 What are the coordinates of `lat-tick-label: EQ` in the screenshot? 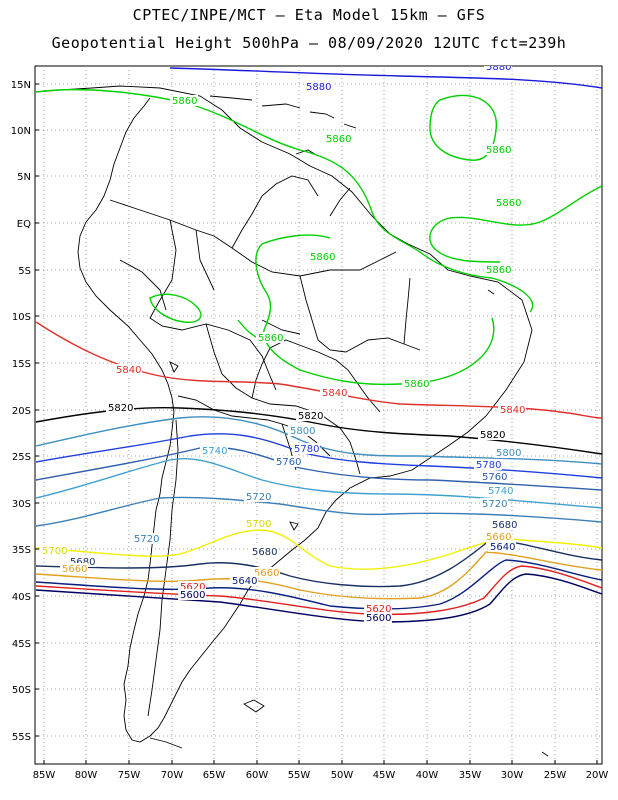 It's located at (24, 224).